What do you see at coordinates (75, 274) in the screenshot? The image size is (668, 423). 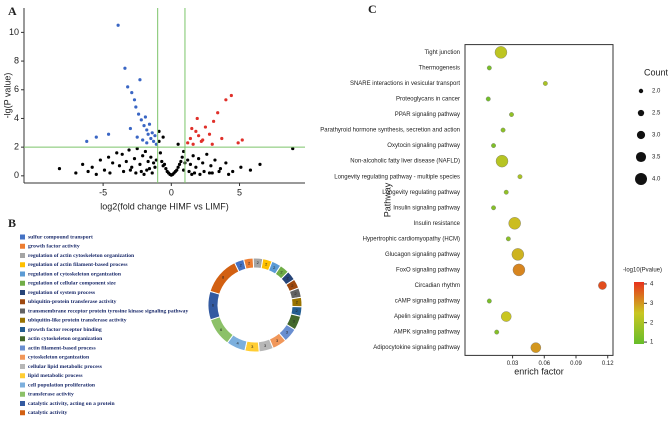 I see `legend-label: regulation of cytoskeleton organization` at bounding box center [75, 274].